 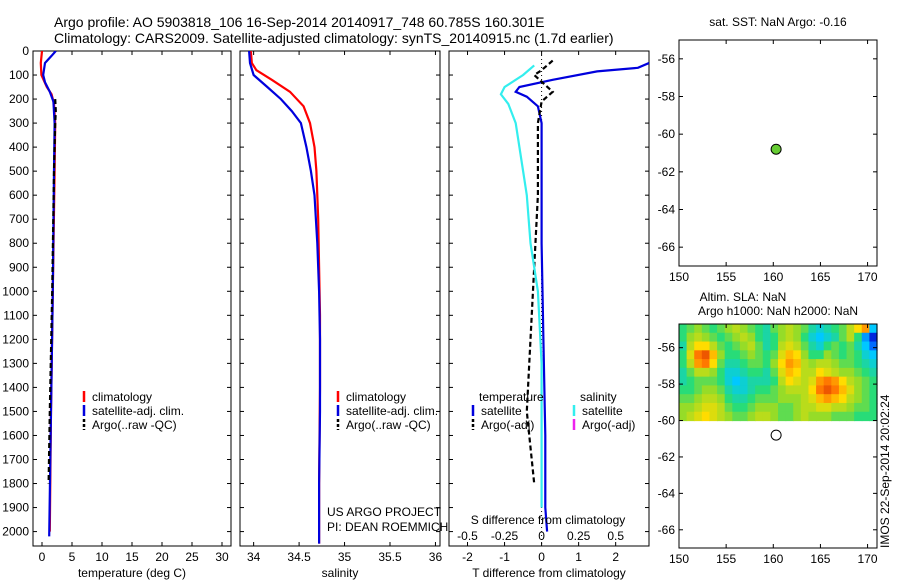 What do you see at coordinates (820, 559) in the screenshot?
I see `sla_map-xtick-label: 165` at bounding box center [820, 559].